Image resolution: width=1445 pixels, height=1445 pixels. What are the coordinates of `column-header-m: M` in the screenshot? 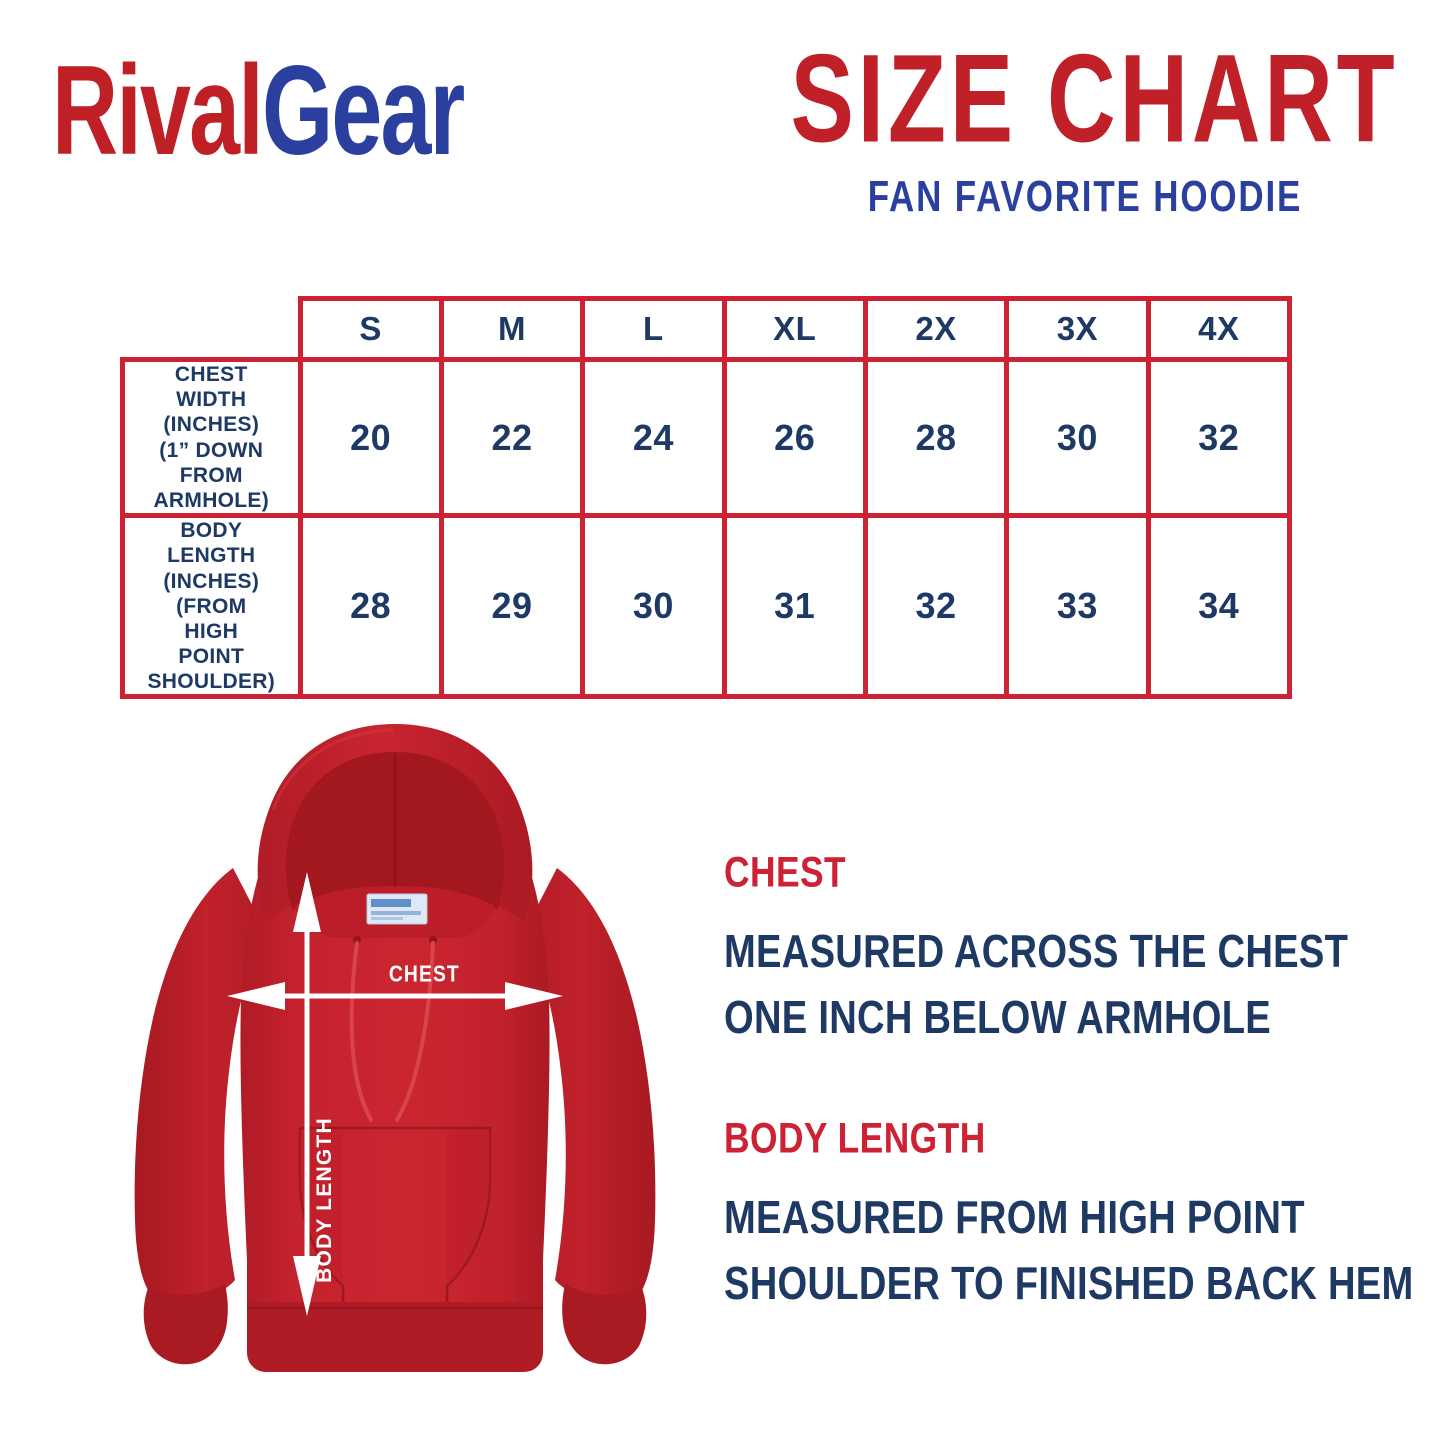 It's located at (512, 329).